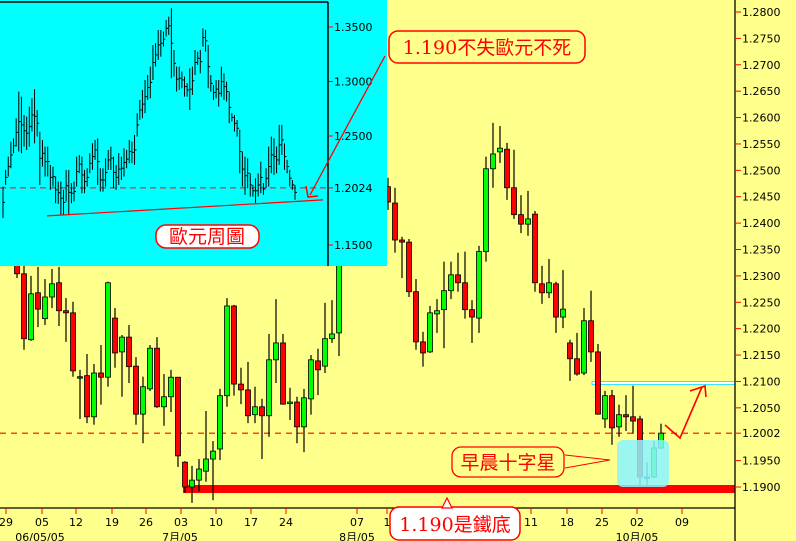 The image size is (796, 541). What do you see at coordinates (312, 191) in the screenshot?
I see `pointer-arrowhead-icon` at bounding box center [312, 191].